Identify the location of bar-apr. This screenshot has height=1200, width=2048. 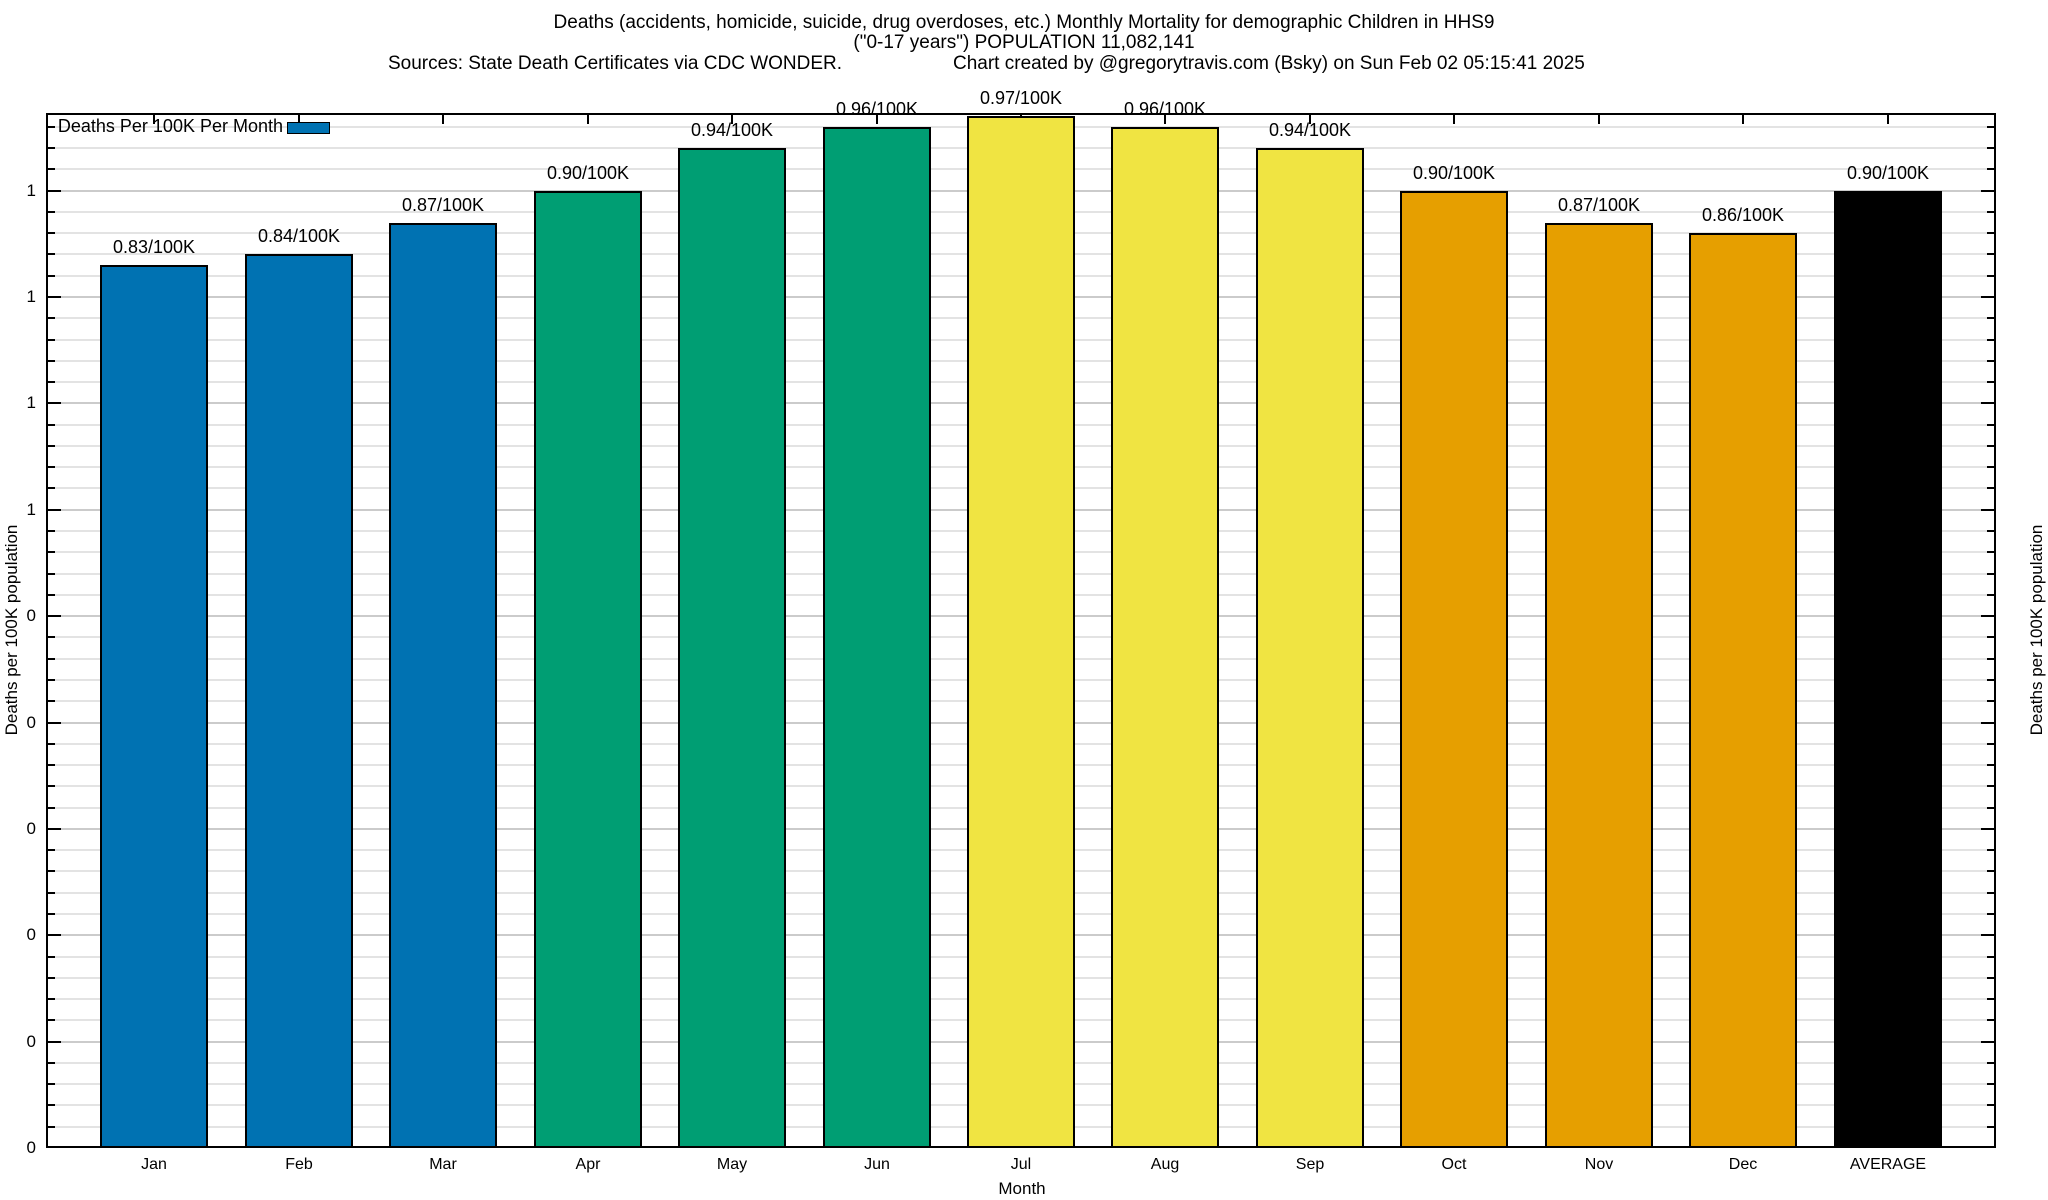
(588, 669).